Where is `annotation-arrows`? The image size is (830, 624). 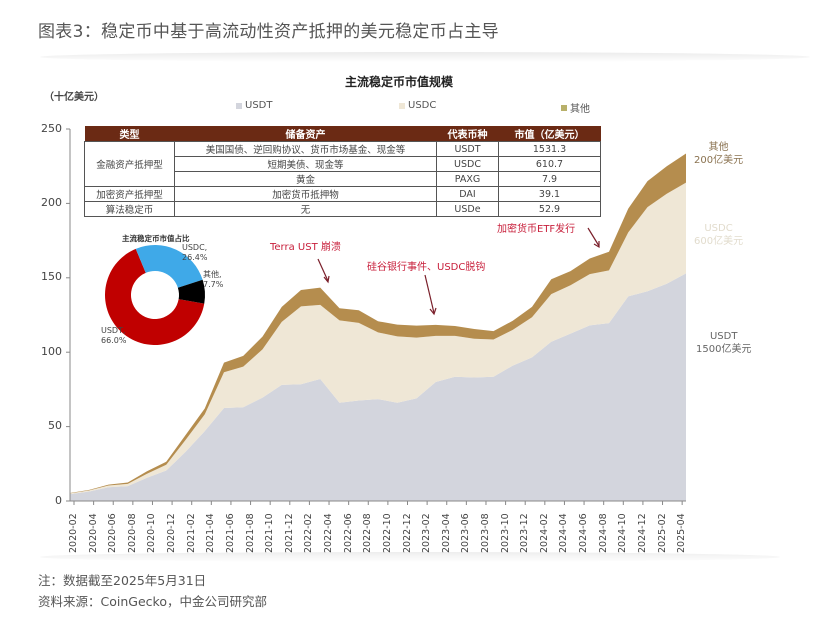
annotation-arrows is located at coordinates (458, 271).